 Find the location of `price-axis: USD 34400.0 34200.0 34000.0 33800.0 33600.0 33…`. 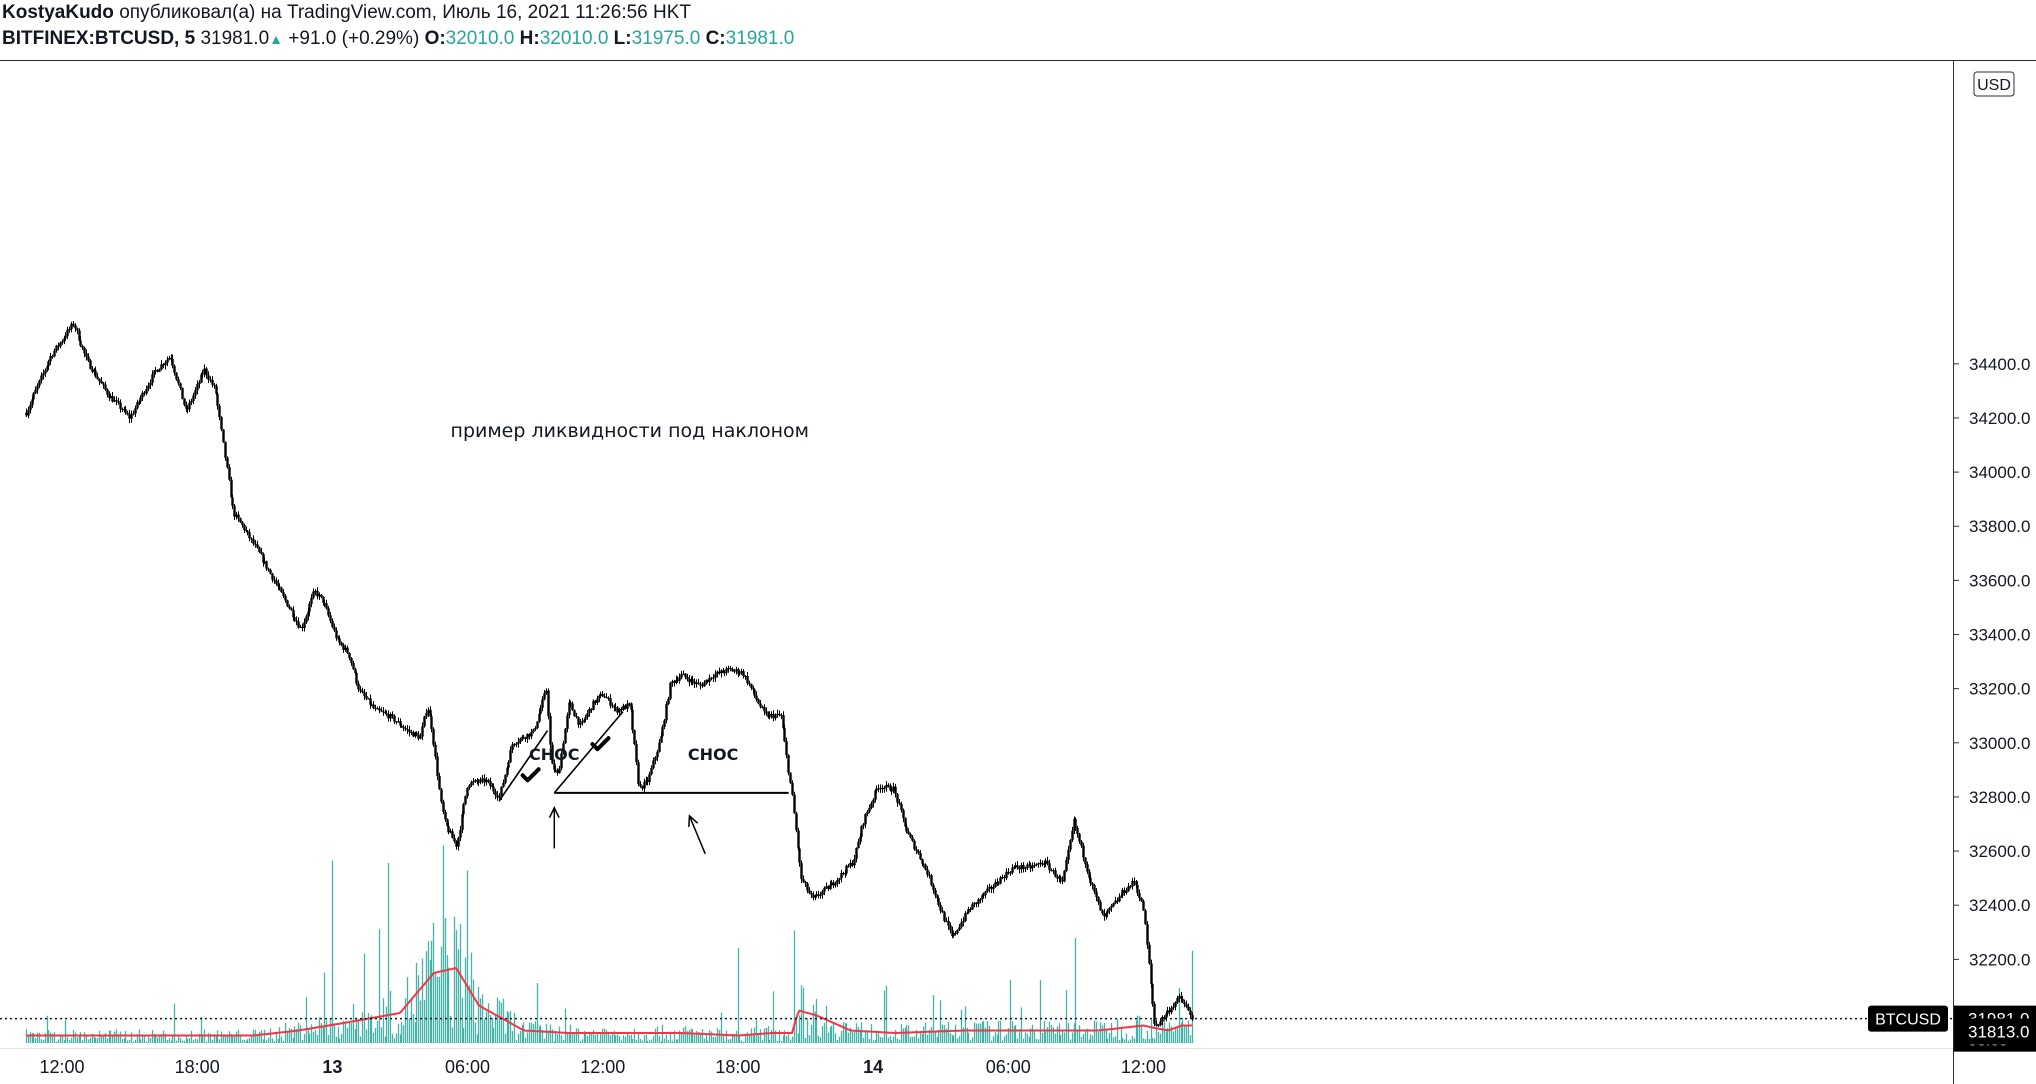

price-axis: USD 34400.0 34200.0 34000.0 33800.0 33600.0 33… is located at coordinates (1991, 520).